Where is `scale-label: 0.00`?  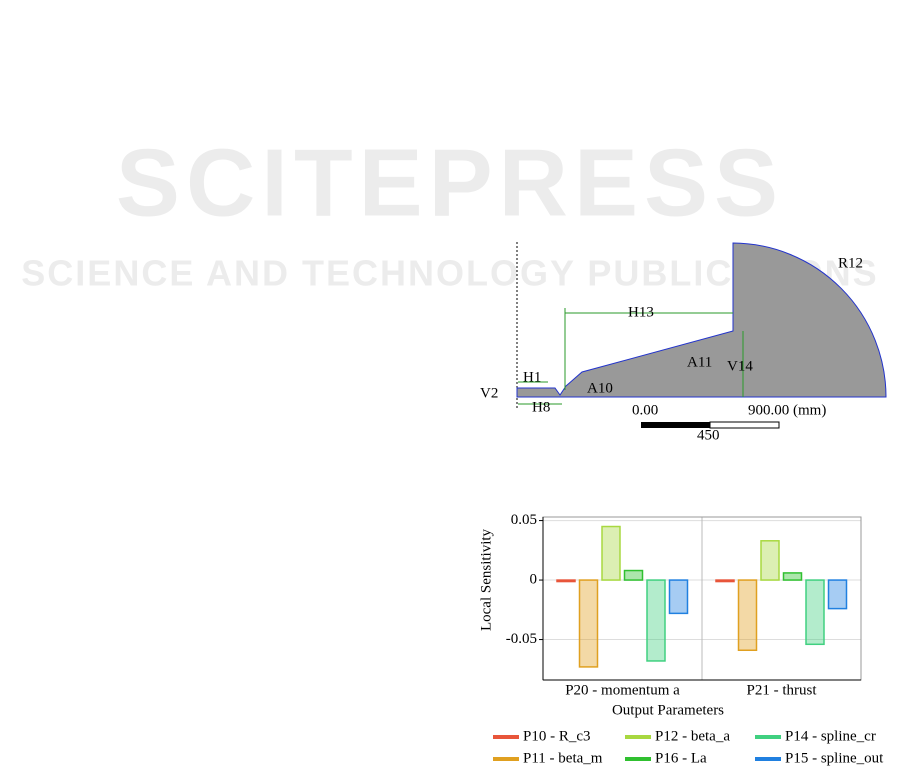
scale-label: 0.00 is located at coordinates (645, 410).